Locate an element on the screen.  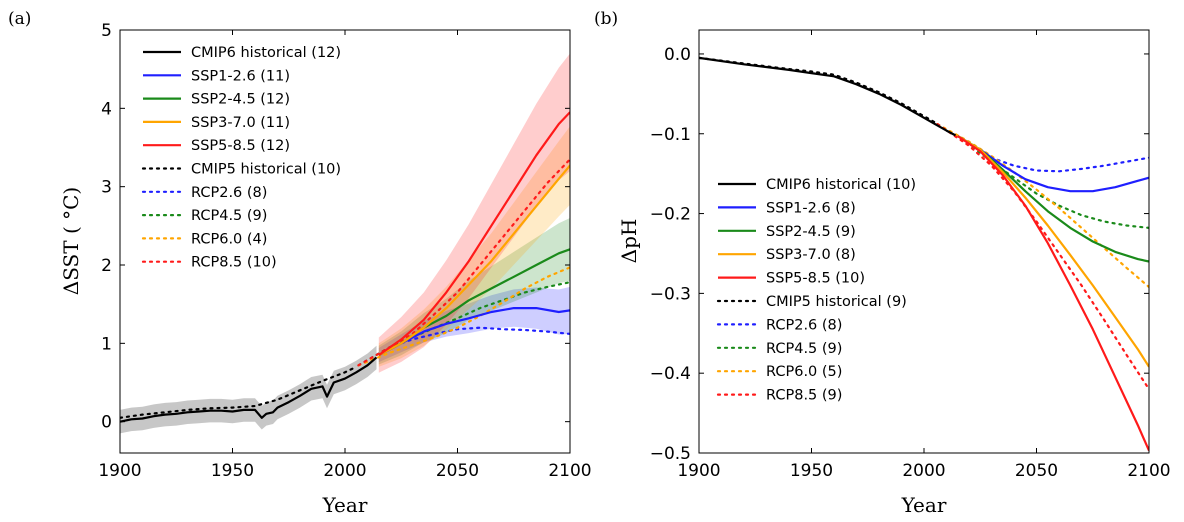
y-tick-label: 5 is located at coordinates (106, 31).